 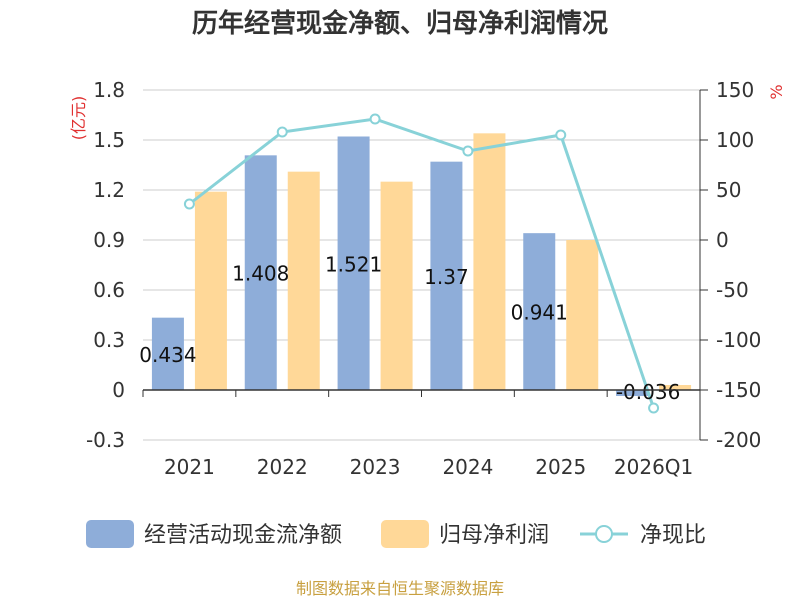 What do you see at coordinates (109, 140) in the screenshot?
I see `left-tick-label: 1.5` at bounding box center [109, 140].